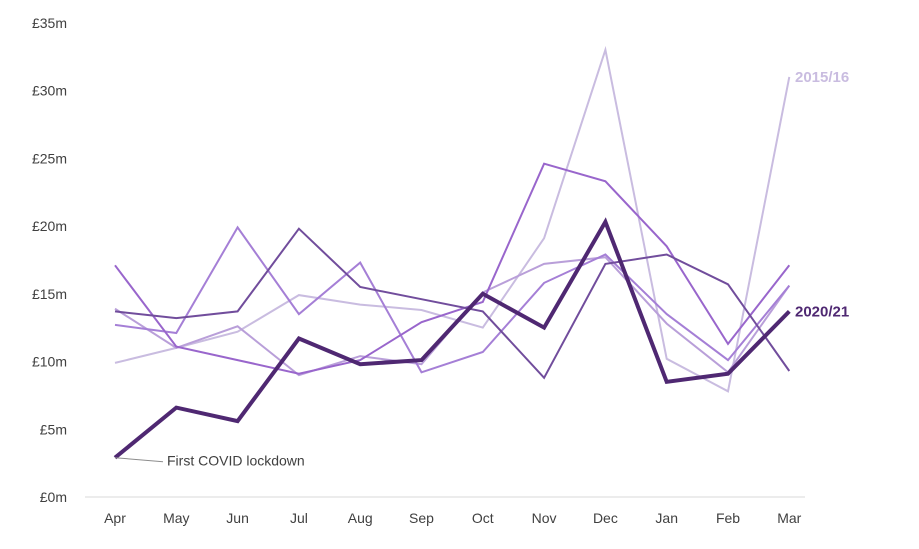 This screenshot has height=549, width=919. I want to click on x-tick-label: Jan, so click(666, 518).